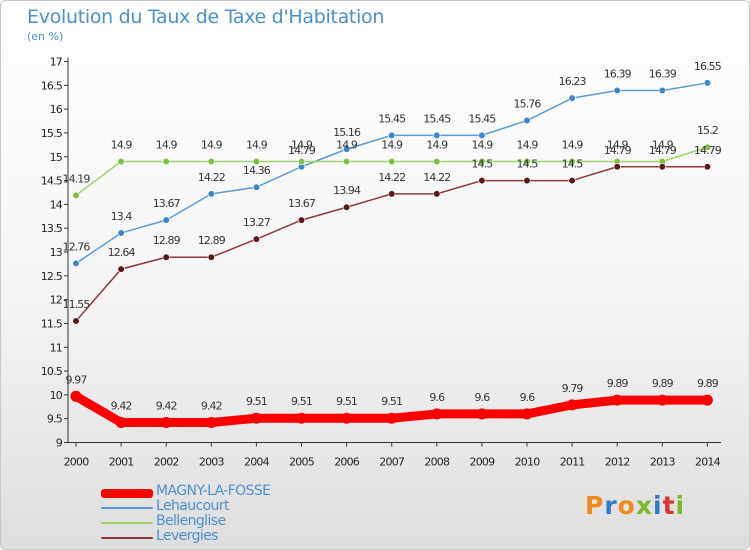 This screenshot has width=750, height=550. What do you see at coordinates (528, 462) in the screenshot?
I see `x-tick-label: 2010` at bounding box center [528, 462].